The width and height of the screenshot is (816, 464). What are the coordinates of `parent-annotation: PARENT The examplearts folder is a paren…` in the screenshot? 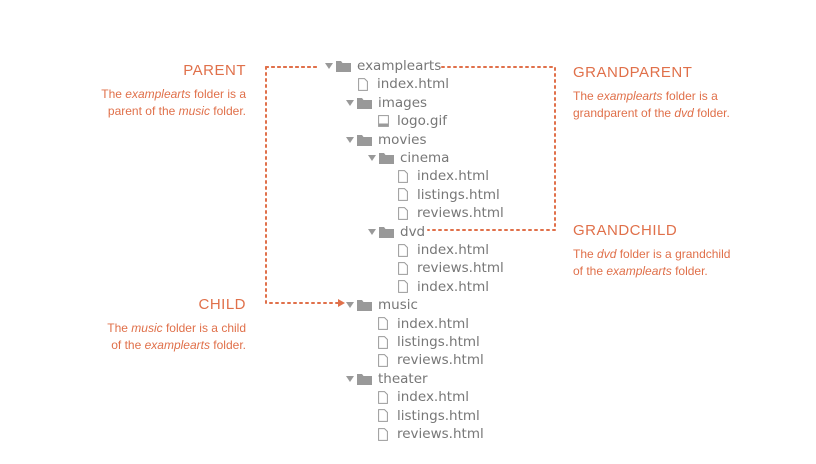 It's located at (161, 91).